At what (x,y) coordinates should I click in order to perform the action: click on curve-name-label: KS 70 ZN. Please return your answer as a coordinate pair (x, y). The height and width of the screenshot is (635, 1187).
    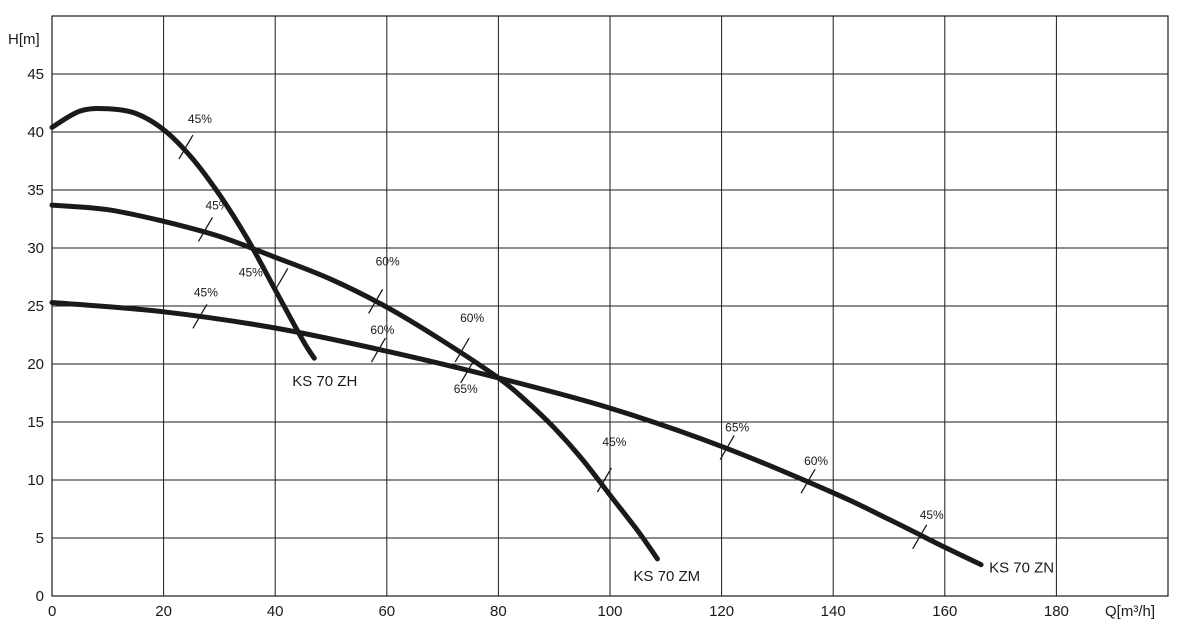
    Looking at the image, I should click on (1021, 568).